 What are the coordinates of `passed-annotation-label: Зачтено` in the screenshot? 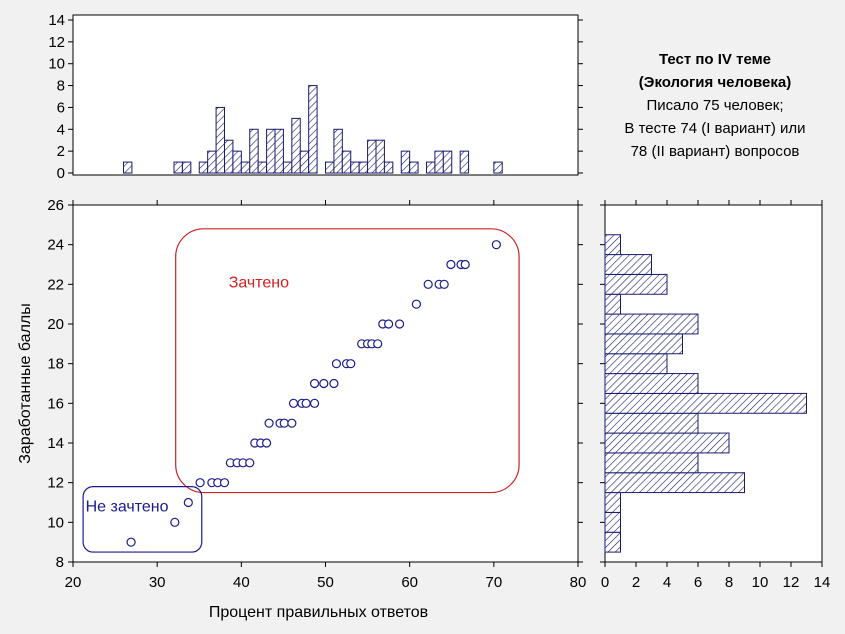 It's located at (259, 282).